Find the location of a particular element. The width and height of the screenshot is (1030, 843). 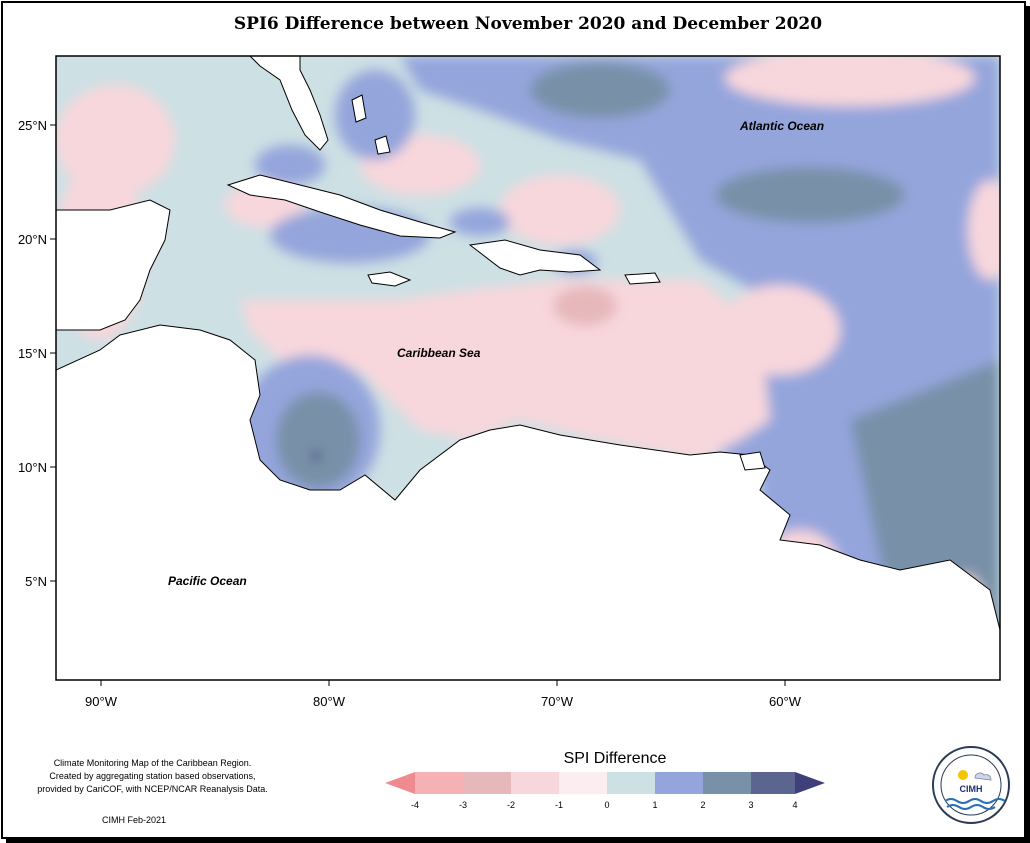

lon-tick-label: 90°W is located at coordinates (101, 701).